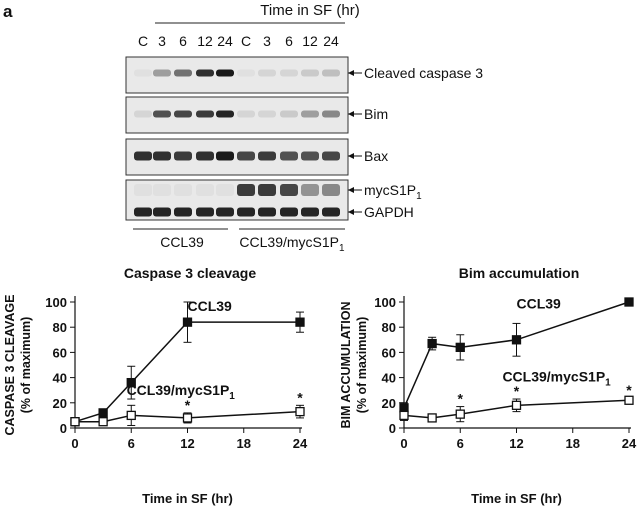 The width and height of the screenshot is (640, 509). Describe the element at coordinates (362, 365) in the screenshot. I see `y-axis-label-units: (% of maximum)` at that location.